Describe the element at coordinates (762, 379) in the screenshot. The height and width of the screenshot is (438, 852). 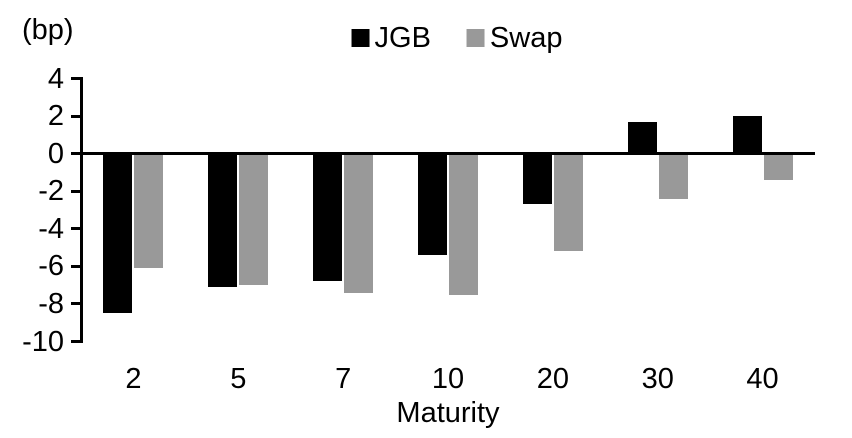
I see `x-axis-category-label: 40` at that location.